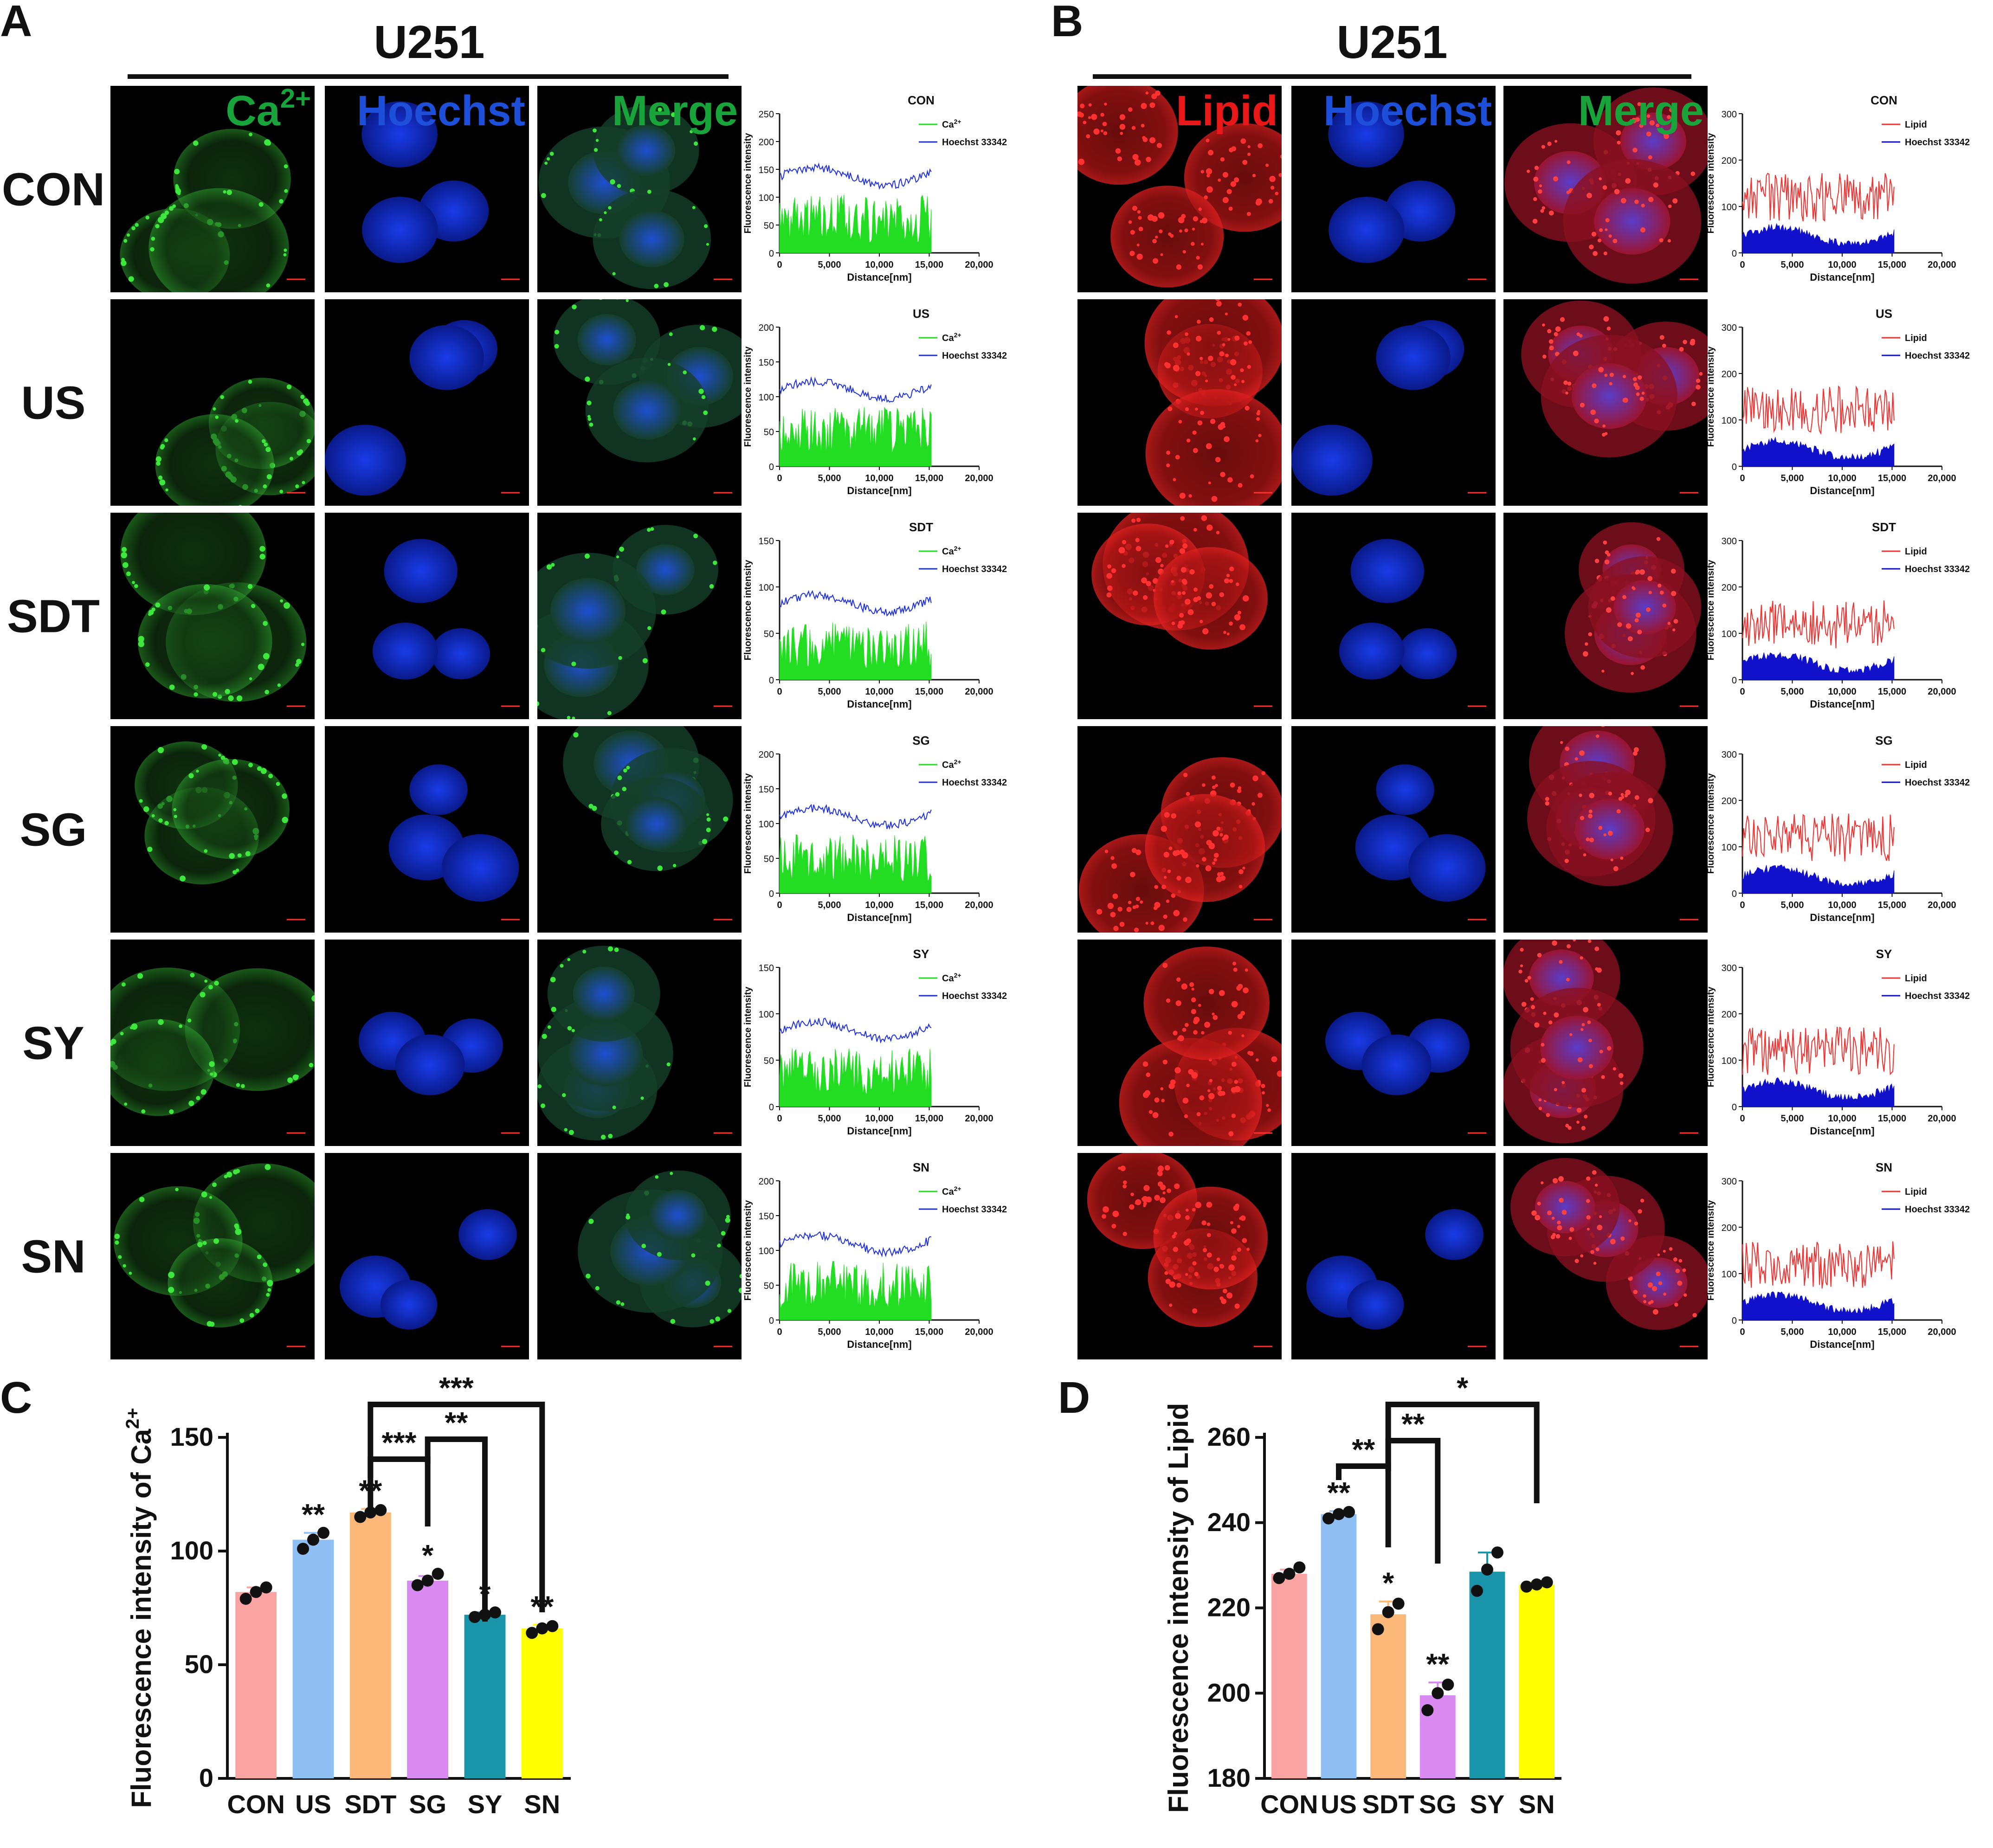 The width and height of the screenshot is (1993, 1848). Describe the element at coordinates (1734, 254) in the screenshot. I see `profile-y-tick-label: 0` at that location.